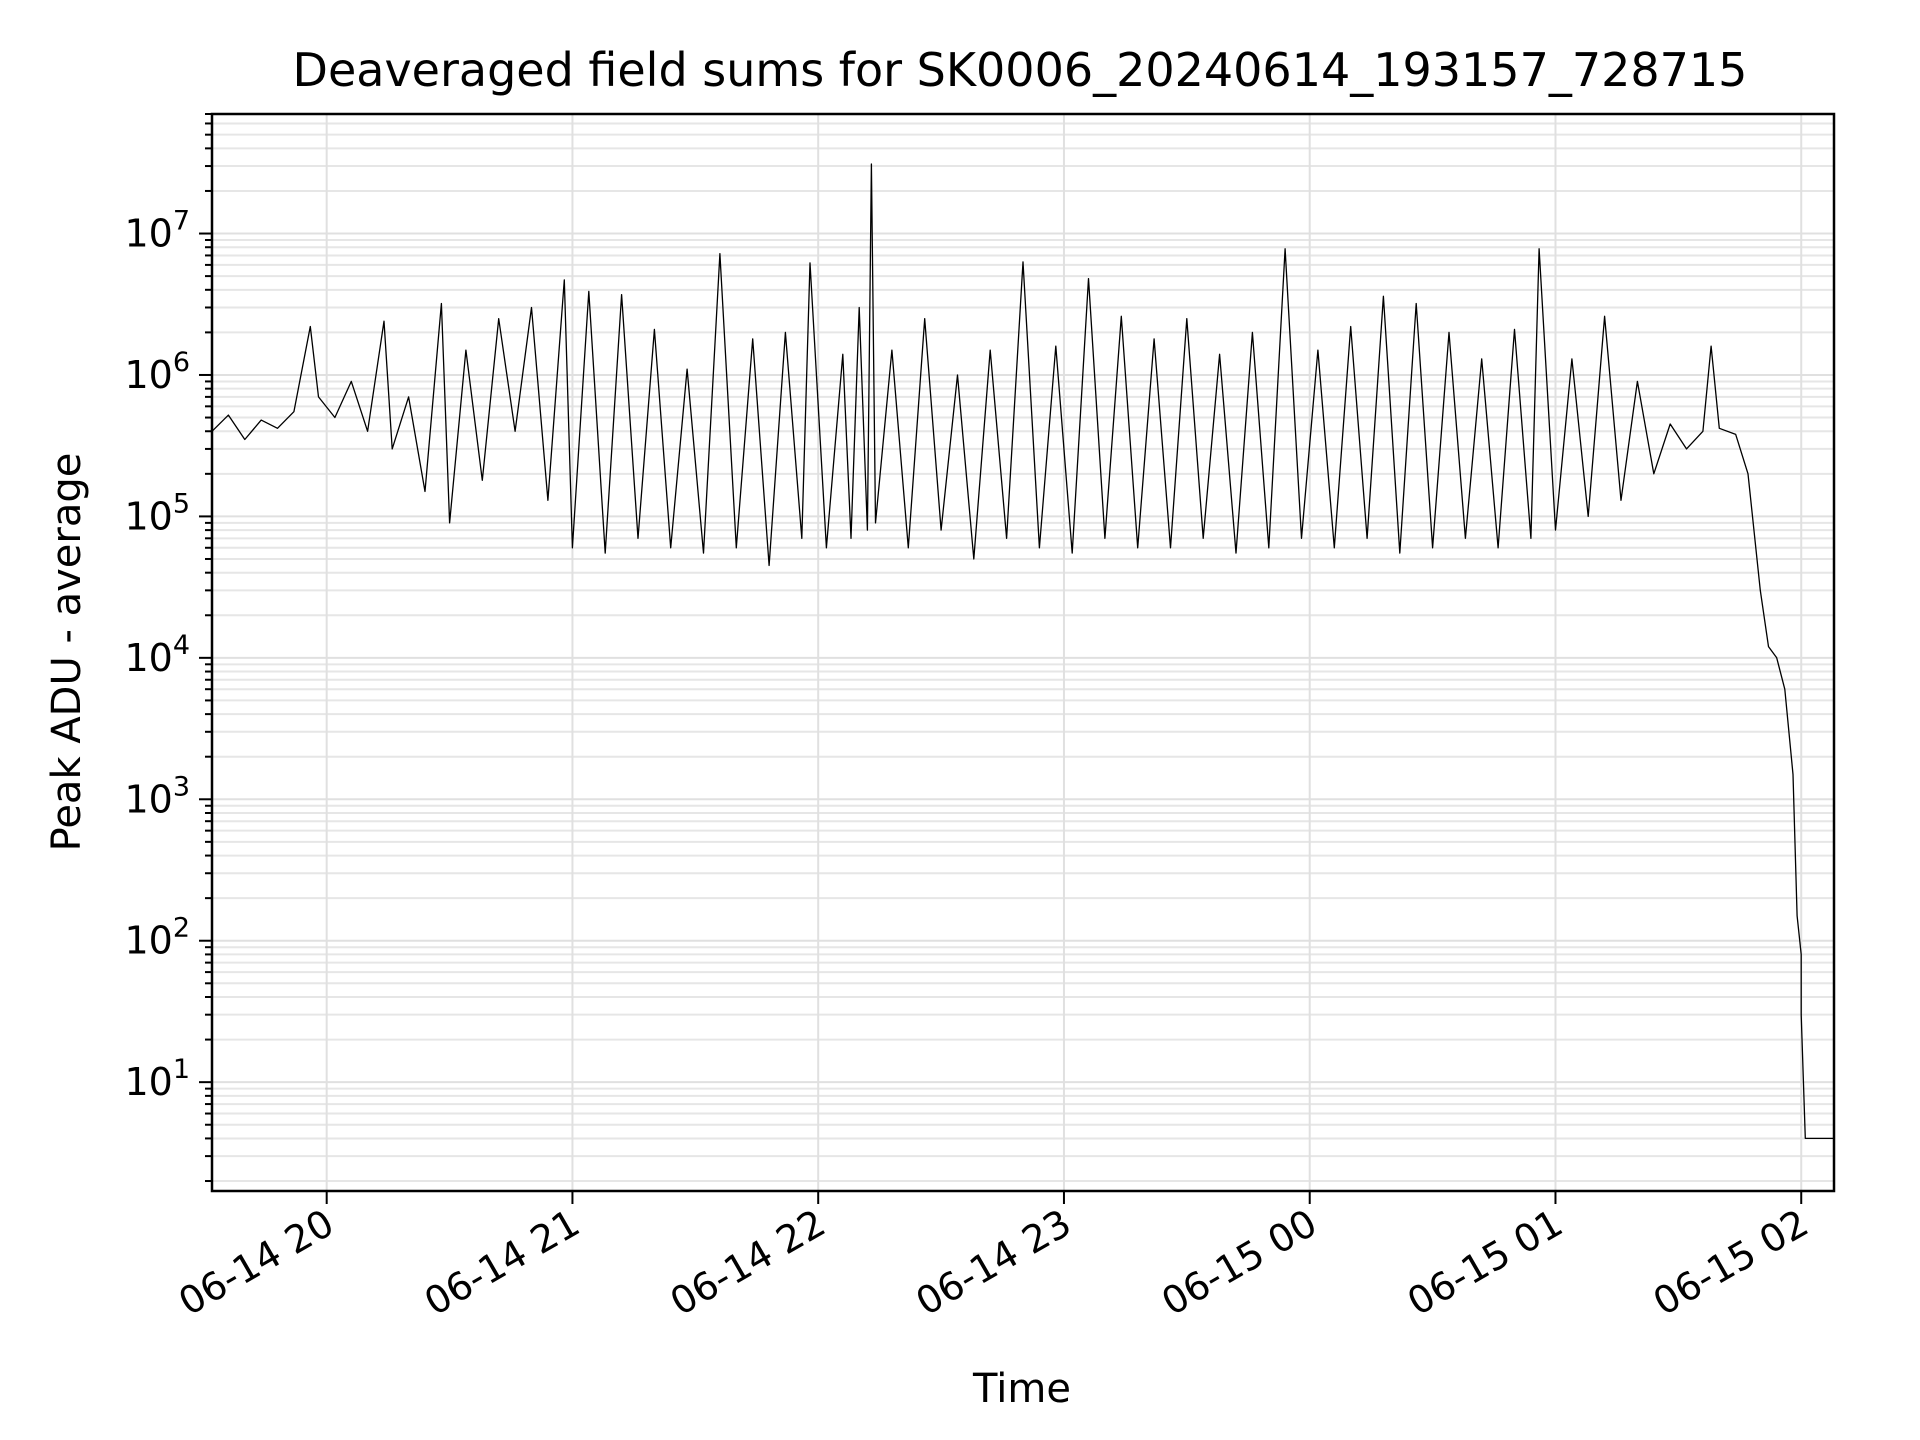 Image resolution: width=1920 pixels, height=1440 pixels. What do you see at coordinates (157, 231) in the screenshot?
I see `y-tick-label: 107` at bounding box center [157, 231].